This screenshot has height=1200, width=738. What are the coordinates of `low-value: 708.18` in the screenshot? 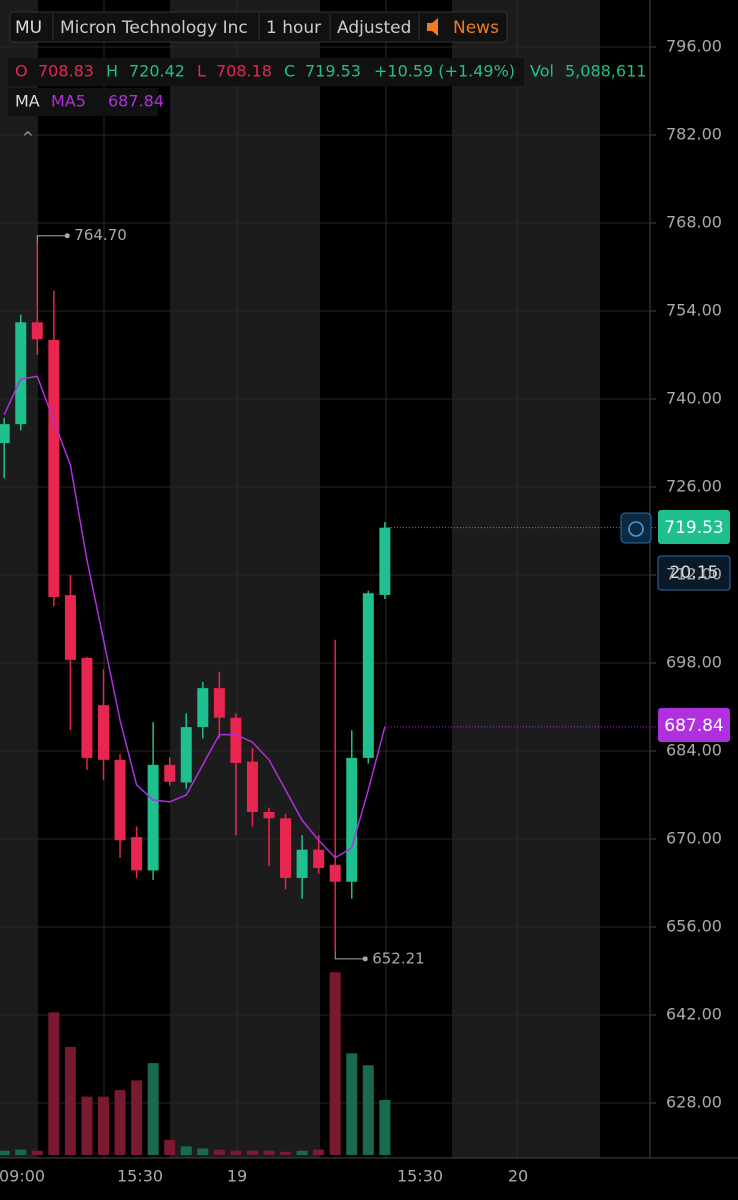 It's located at (244, 71).